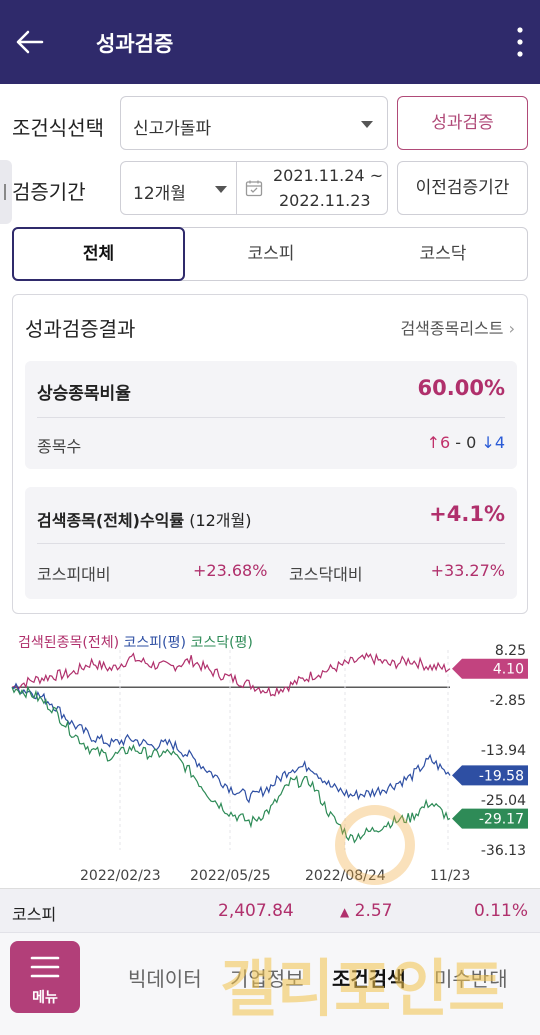 The width and height of the screenshot is (540, 1035). What do you see at coordinates (503, 801) in the screenshot?
I see `y-tick-label: -25.04` at bounding box center [503, 801].